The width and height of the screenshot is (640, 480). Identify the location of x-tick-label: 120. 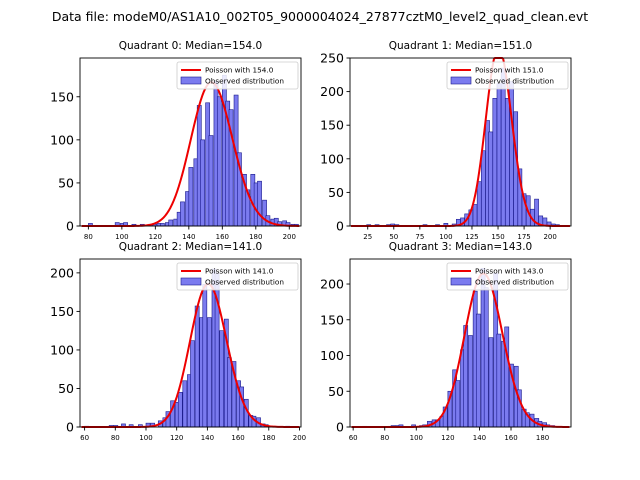
(155, 237).